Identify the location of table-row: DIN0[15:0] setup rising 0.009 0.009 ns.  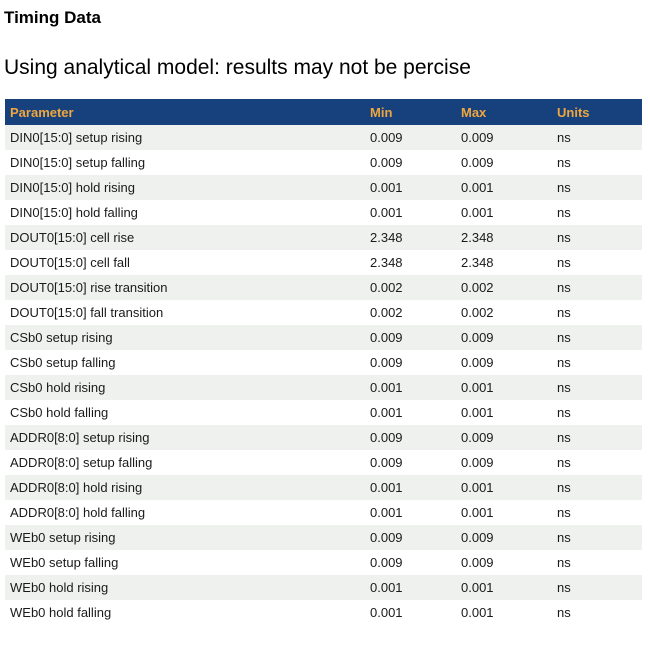
(323, 137).